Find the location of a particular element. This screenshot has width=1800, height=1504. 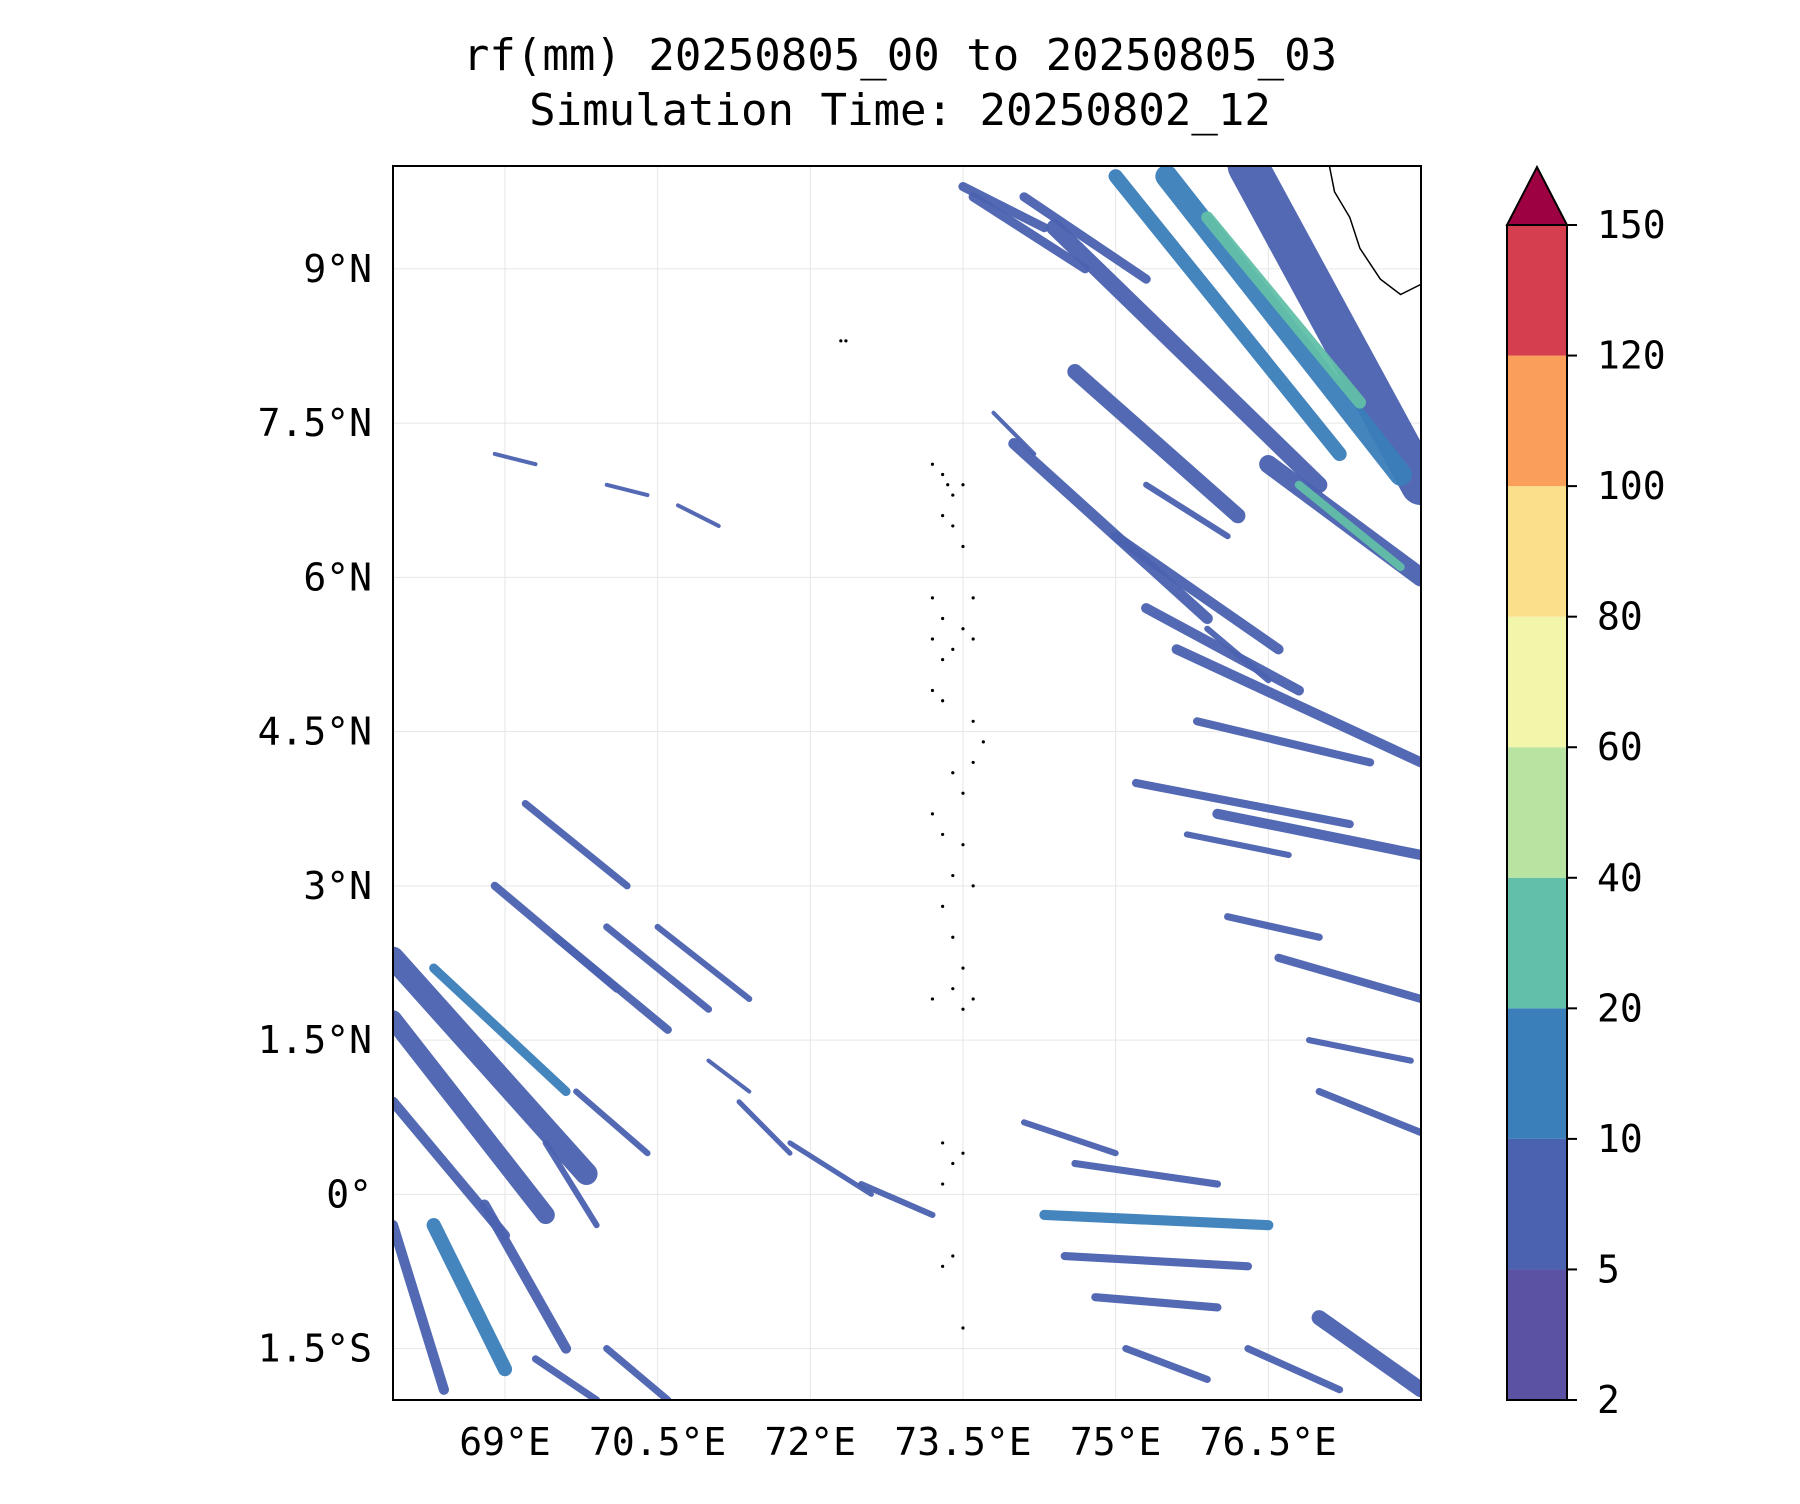

lat-tick-label: 9°N is located at coordinates (337, 269).